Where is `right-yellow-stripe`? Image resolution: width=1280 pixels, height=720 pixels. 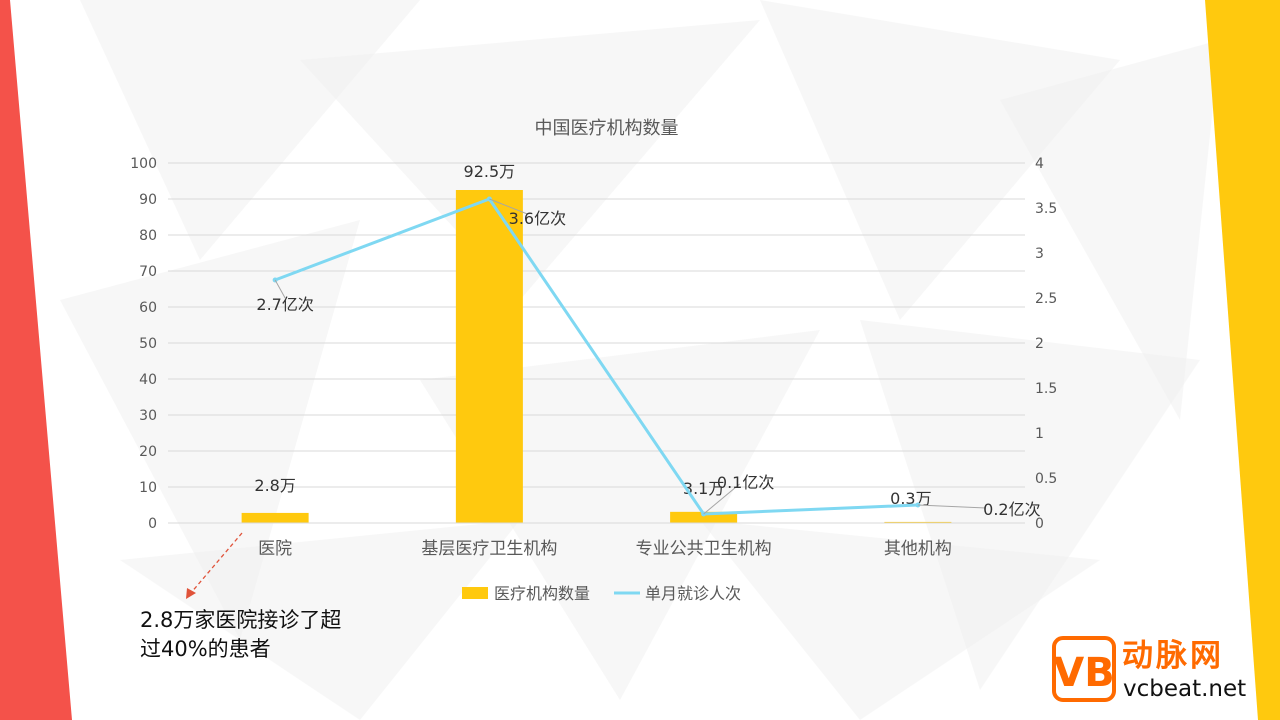
right-yellow-stripe is located at coordinates (1242, 360).